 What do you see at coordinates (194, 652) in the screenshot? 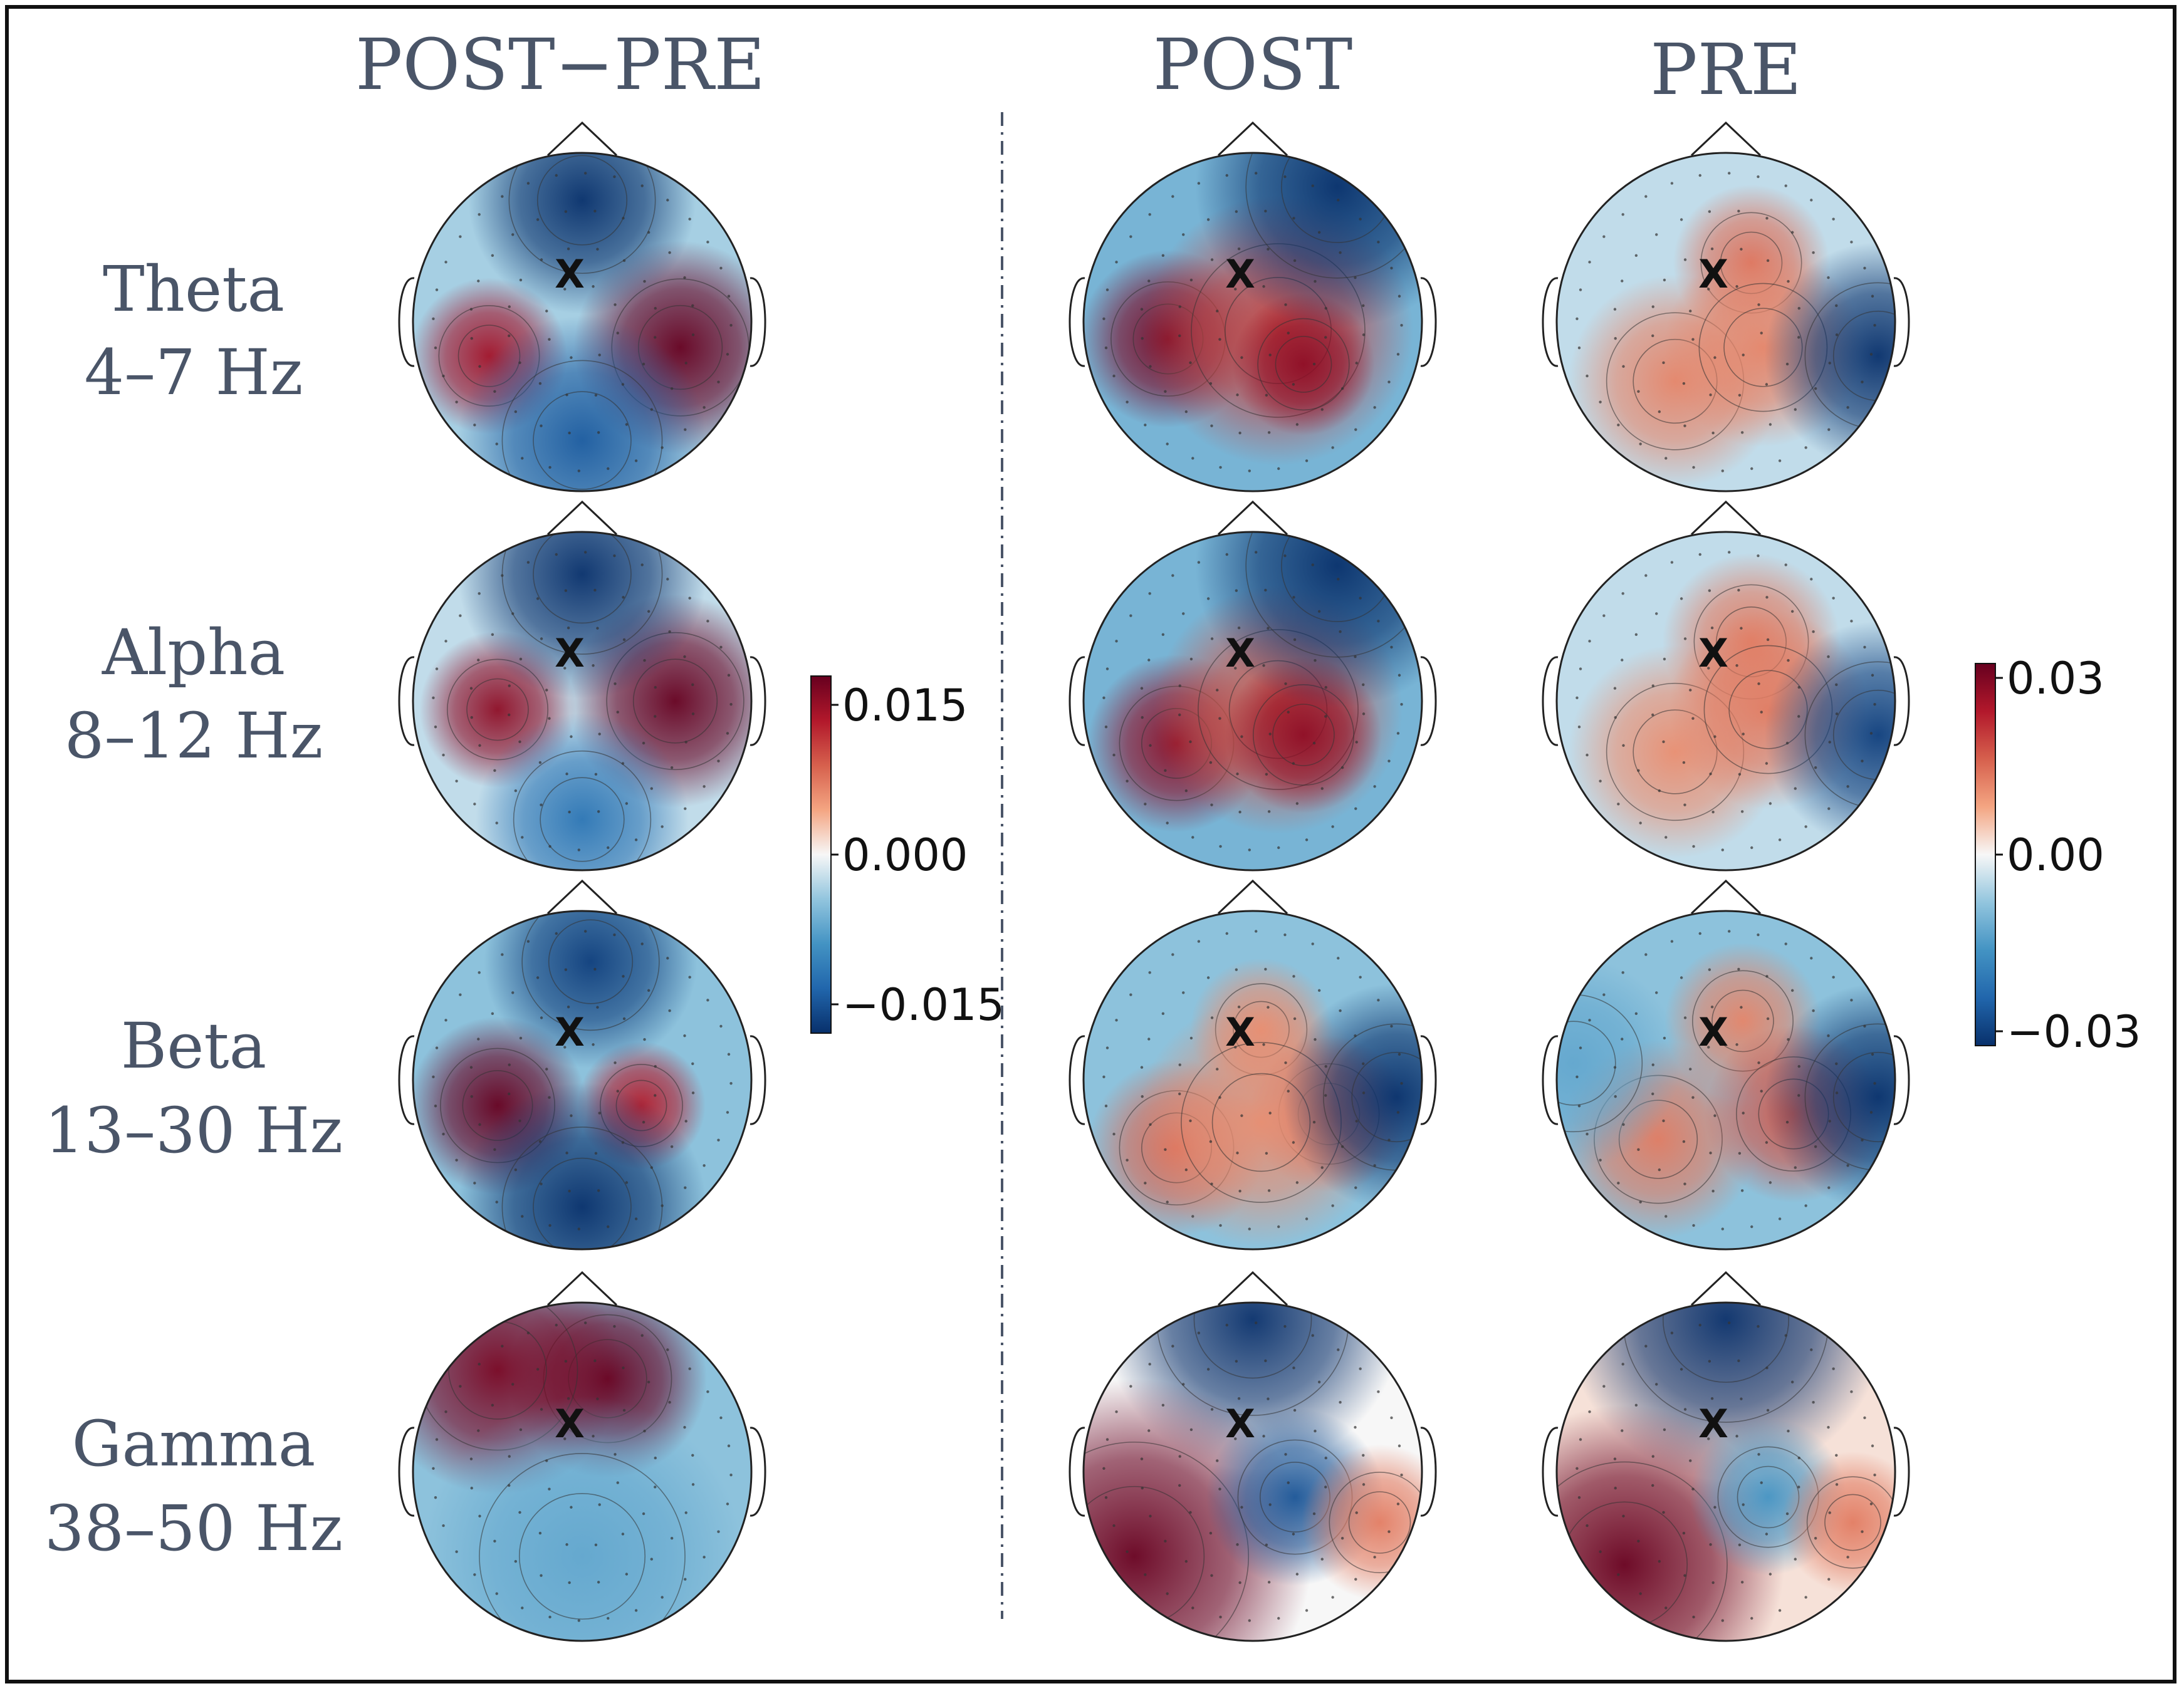
I see `band-name: Alpha` at bounding box center [194, 652].